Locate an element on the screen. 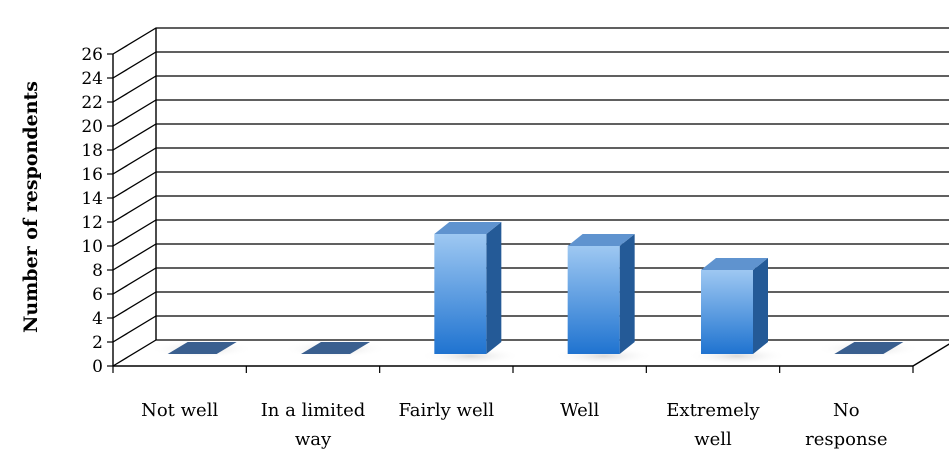 Image resolution: width=949 pixels, height=455 pixels. x-axis-ticks is located at coordinates (513, 369).